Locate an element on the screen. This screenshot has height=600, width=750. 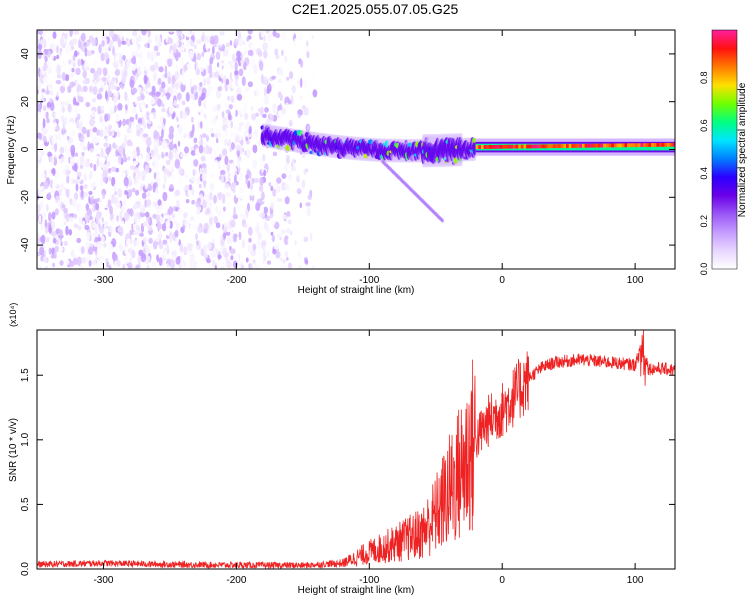
y-tick-label: -20 is located at coordinates (25, 197).